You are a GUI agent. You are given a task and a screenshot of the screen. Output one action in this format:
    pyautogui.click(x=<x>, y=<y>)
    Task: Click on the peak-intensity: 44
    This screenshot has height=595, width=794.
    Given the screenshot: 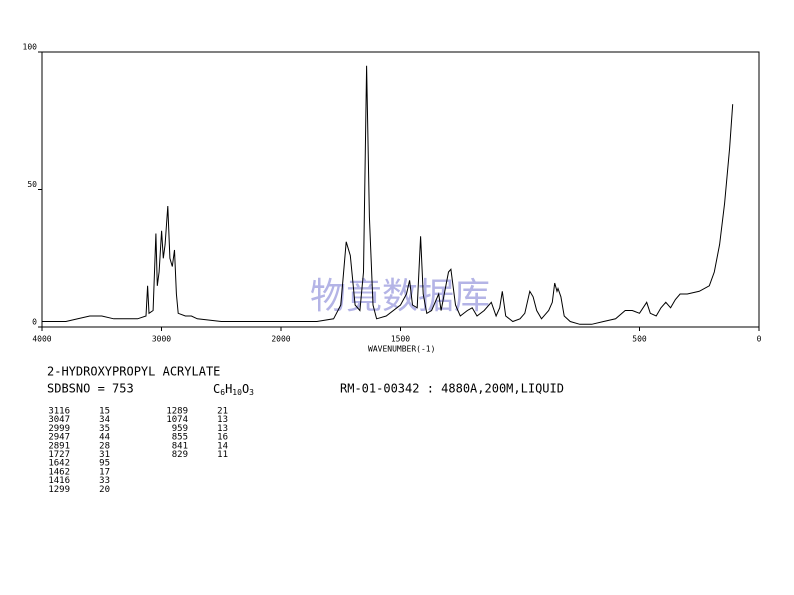 What is the action you would take?
    pyautogui.click(x=104, y=438)
    